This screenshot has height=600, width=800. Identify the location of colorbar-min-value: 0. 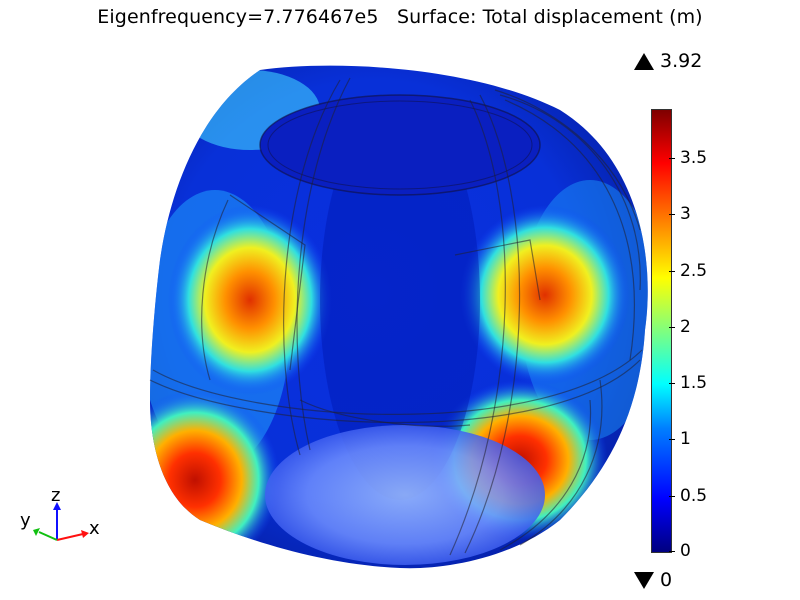
(666, 580).